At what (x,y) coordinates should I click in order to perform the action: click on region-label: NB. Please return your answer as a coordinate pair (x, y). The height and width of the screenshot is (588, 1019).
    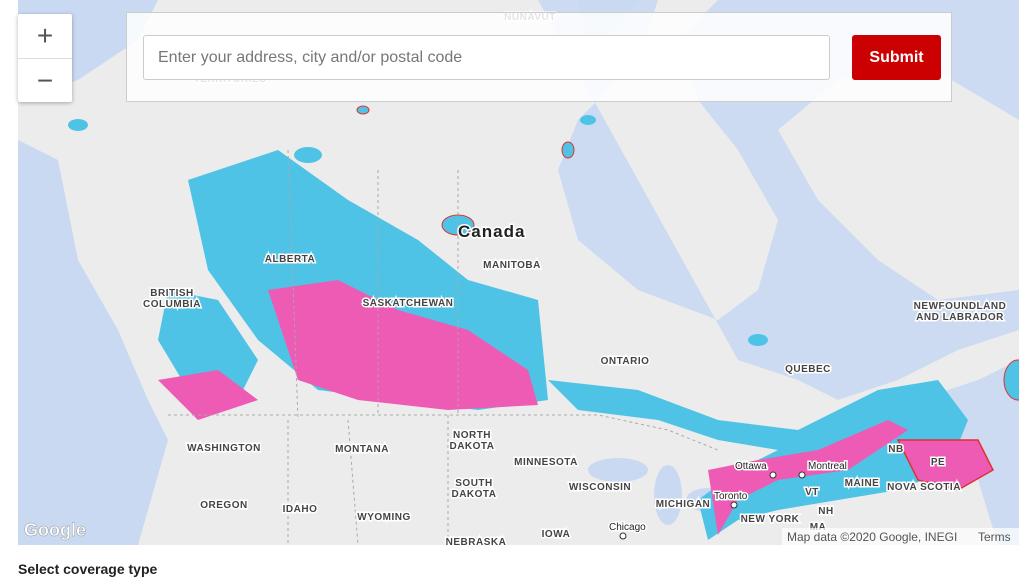
    Looking at the image, I should click on (895, 449).